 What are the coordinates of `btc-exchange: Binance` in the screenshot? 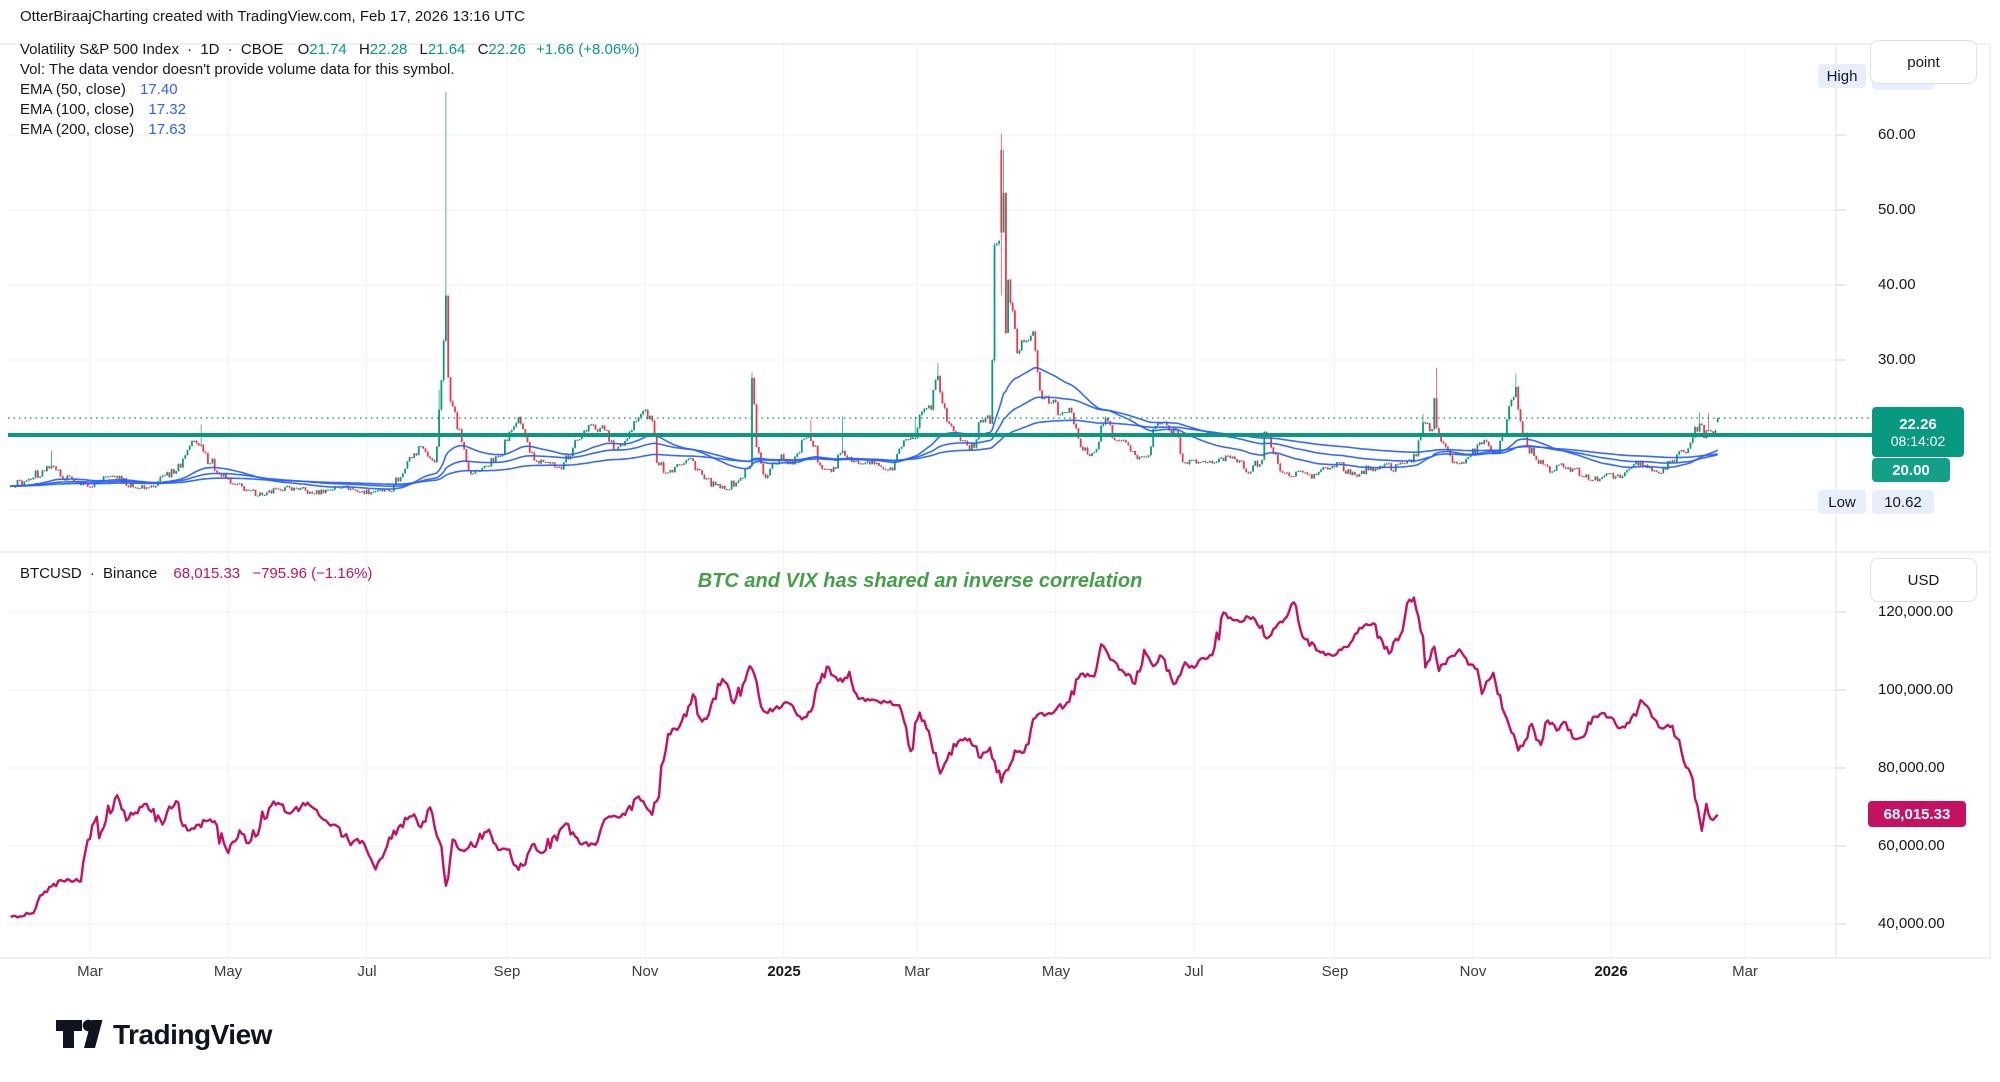 It's located at (130, 573).